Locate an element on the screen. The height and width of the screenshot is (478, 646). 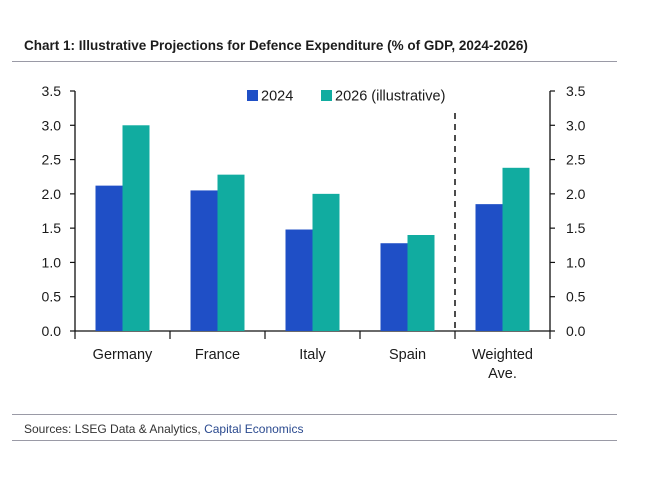
y-tick-label-left: 0.0 is located at coordinates (52, 331).